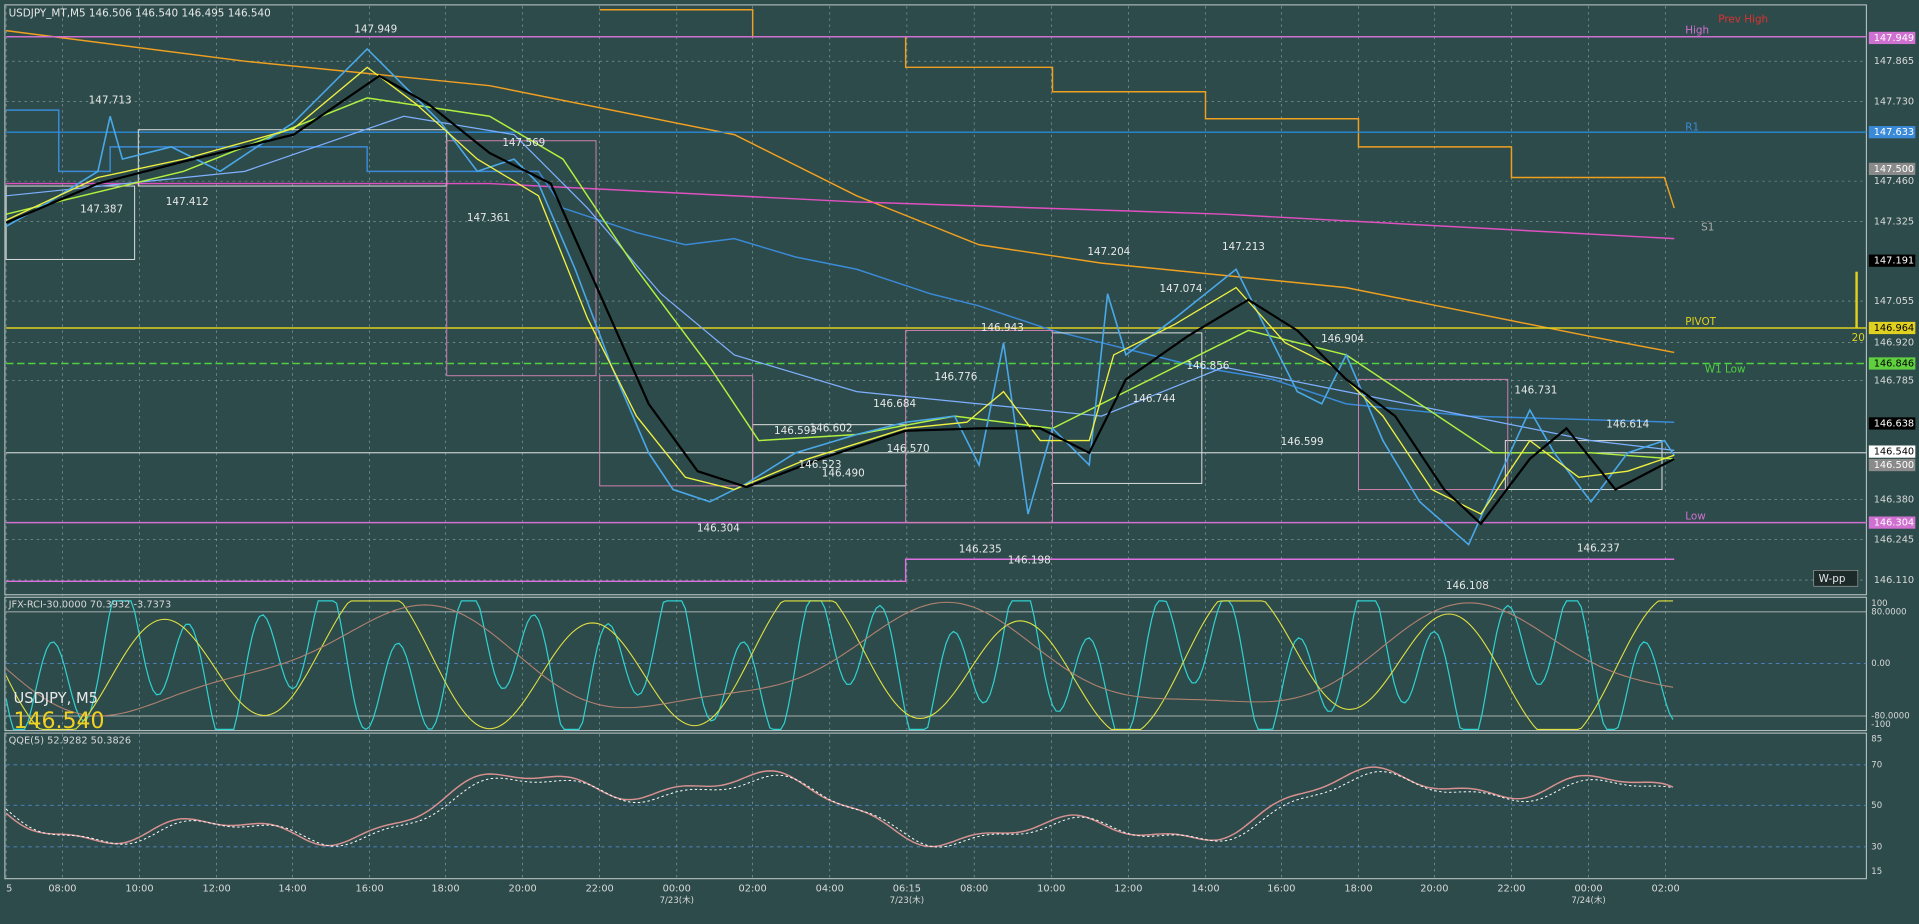 This screenshot has width=1919, height=924. I want to click on price-annotation: 147.074, so click(1181, 289).